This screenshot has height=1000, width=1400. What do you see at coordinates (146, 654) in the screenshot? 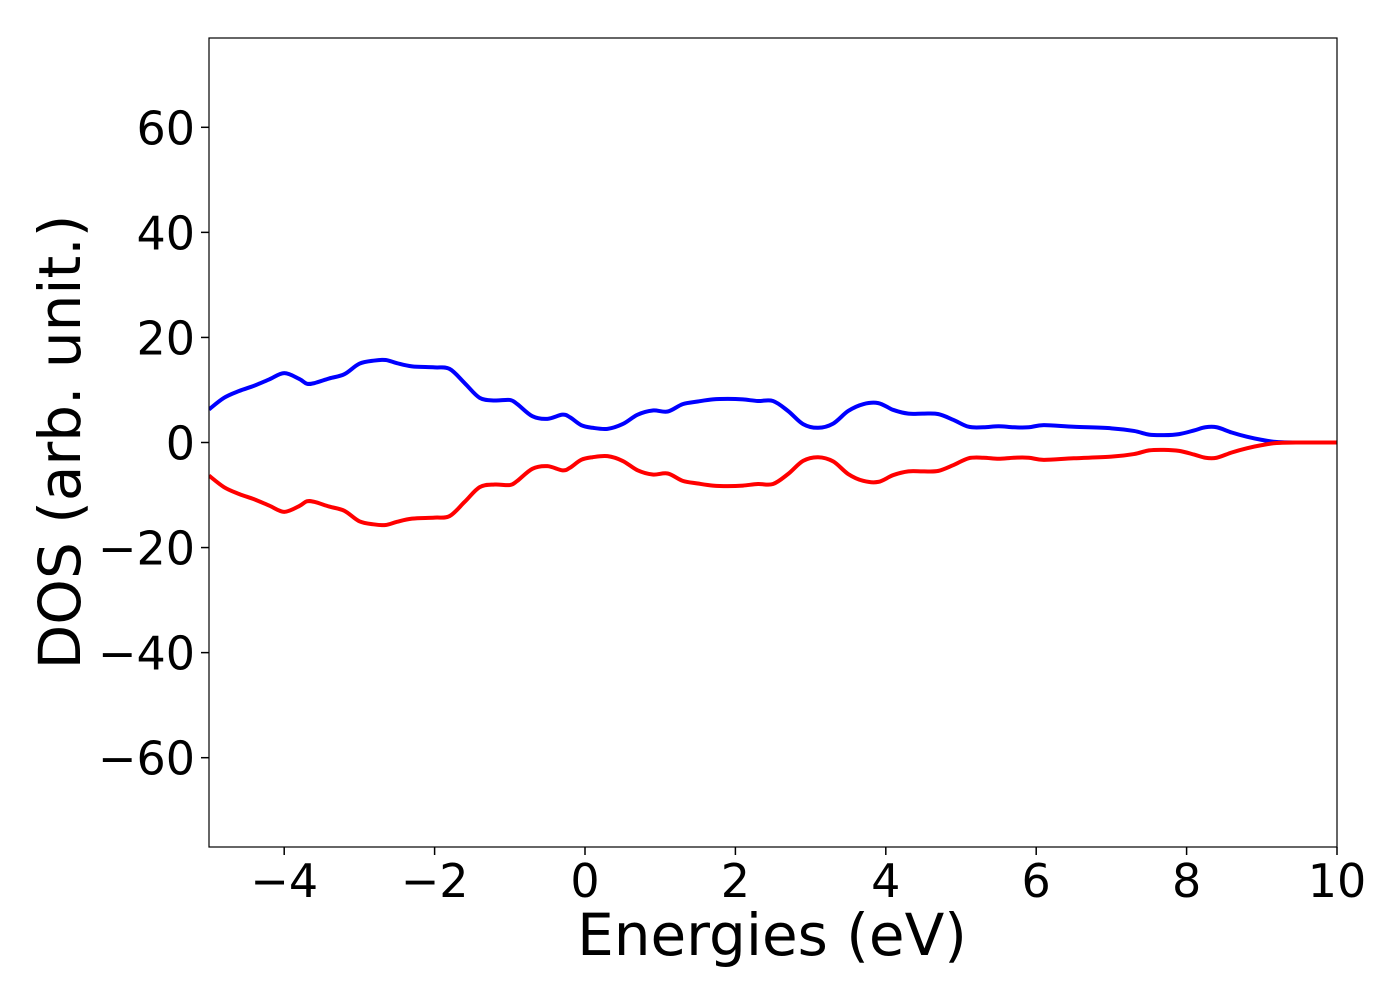
I see `y-tick-label: −40` at bounding box center [146, 654].